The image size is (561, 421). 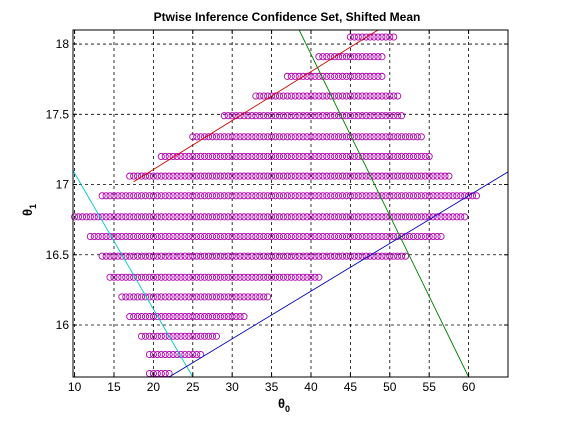 What do you see at coordinates (351, 387) in the screenshot?
I see `x-tick-label: 45` at bounding box center [351, 387].